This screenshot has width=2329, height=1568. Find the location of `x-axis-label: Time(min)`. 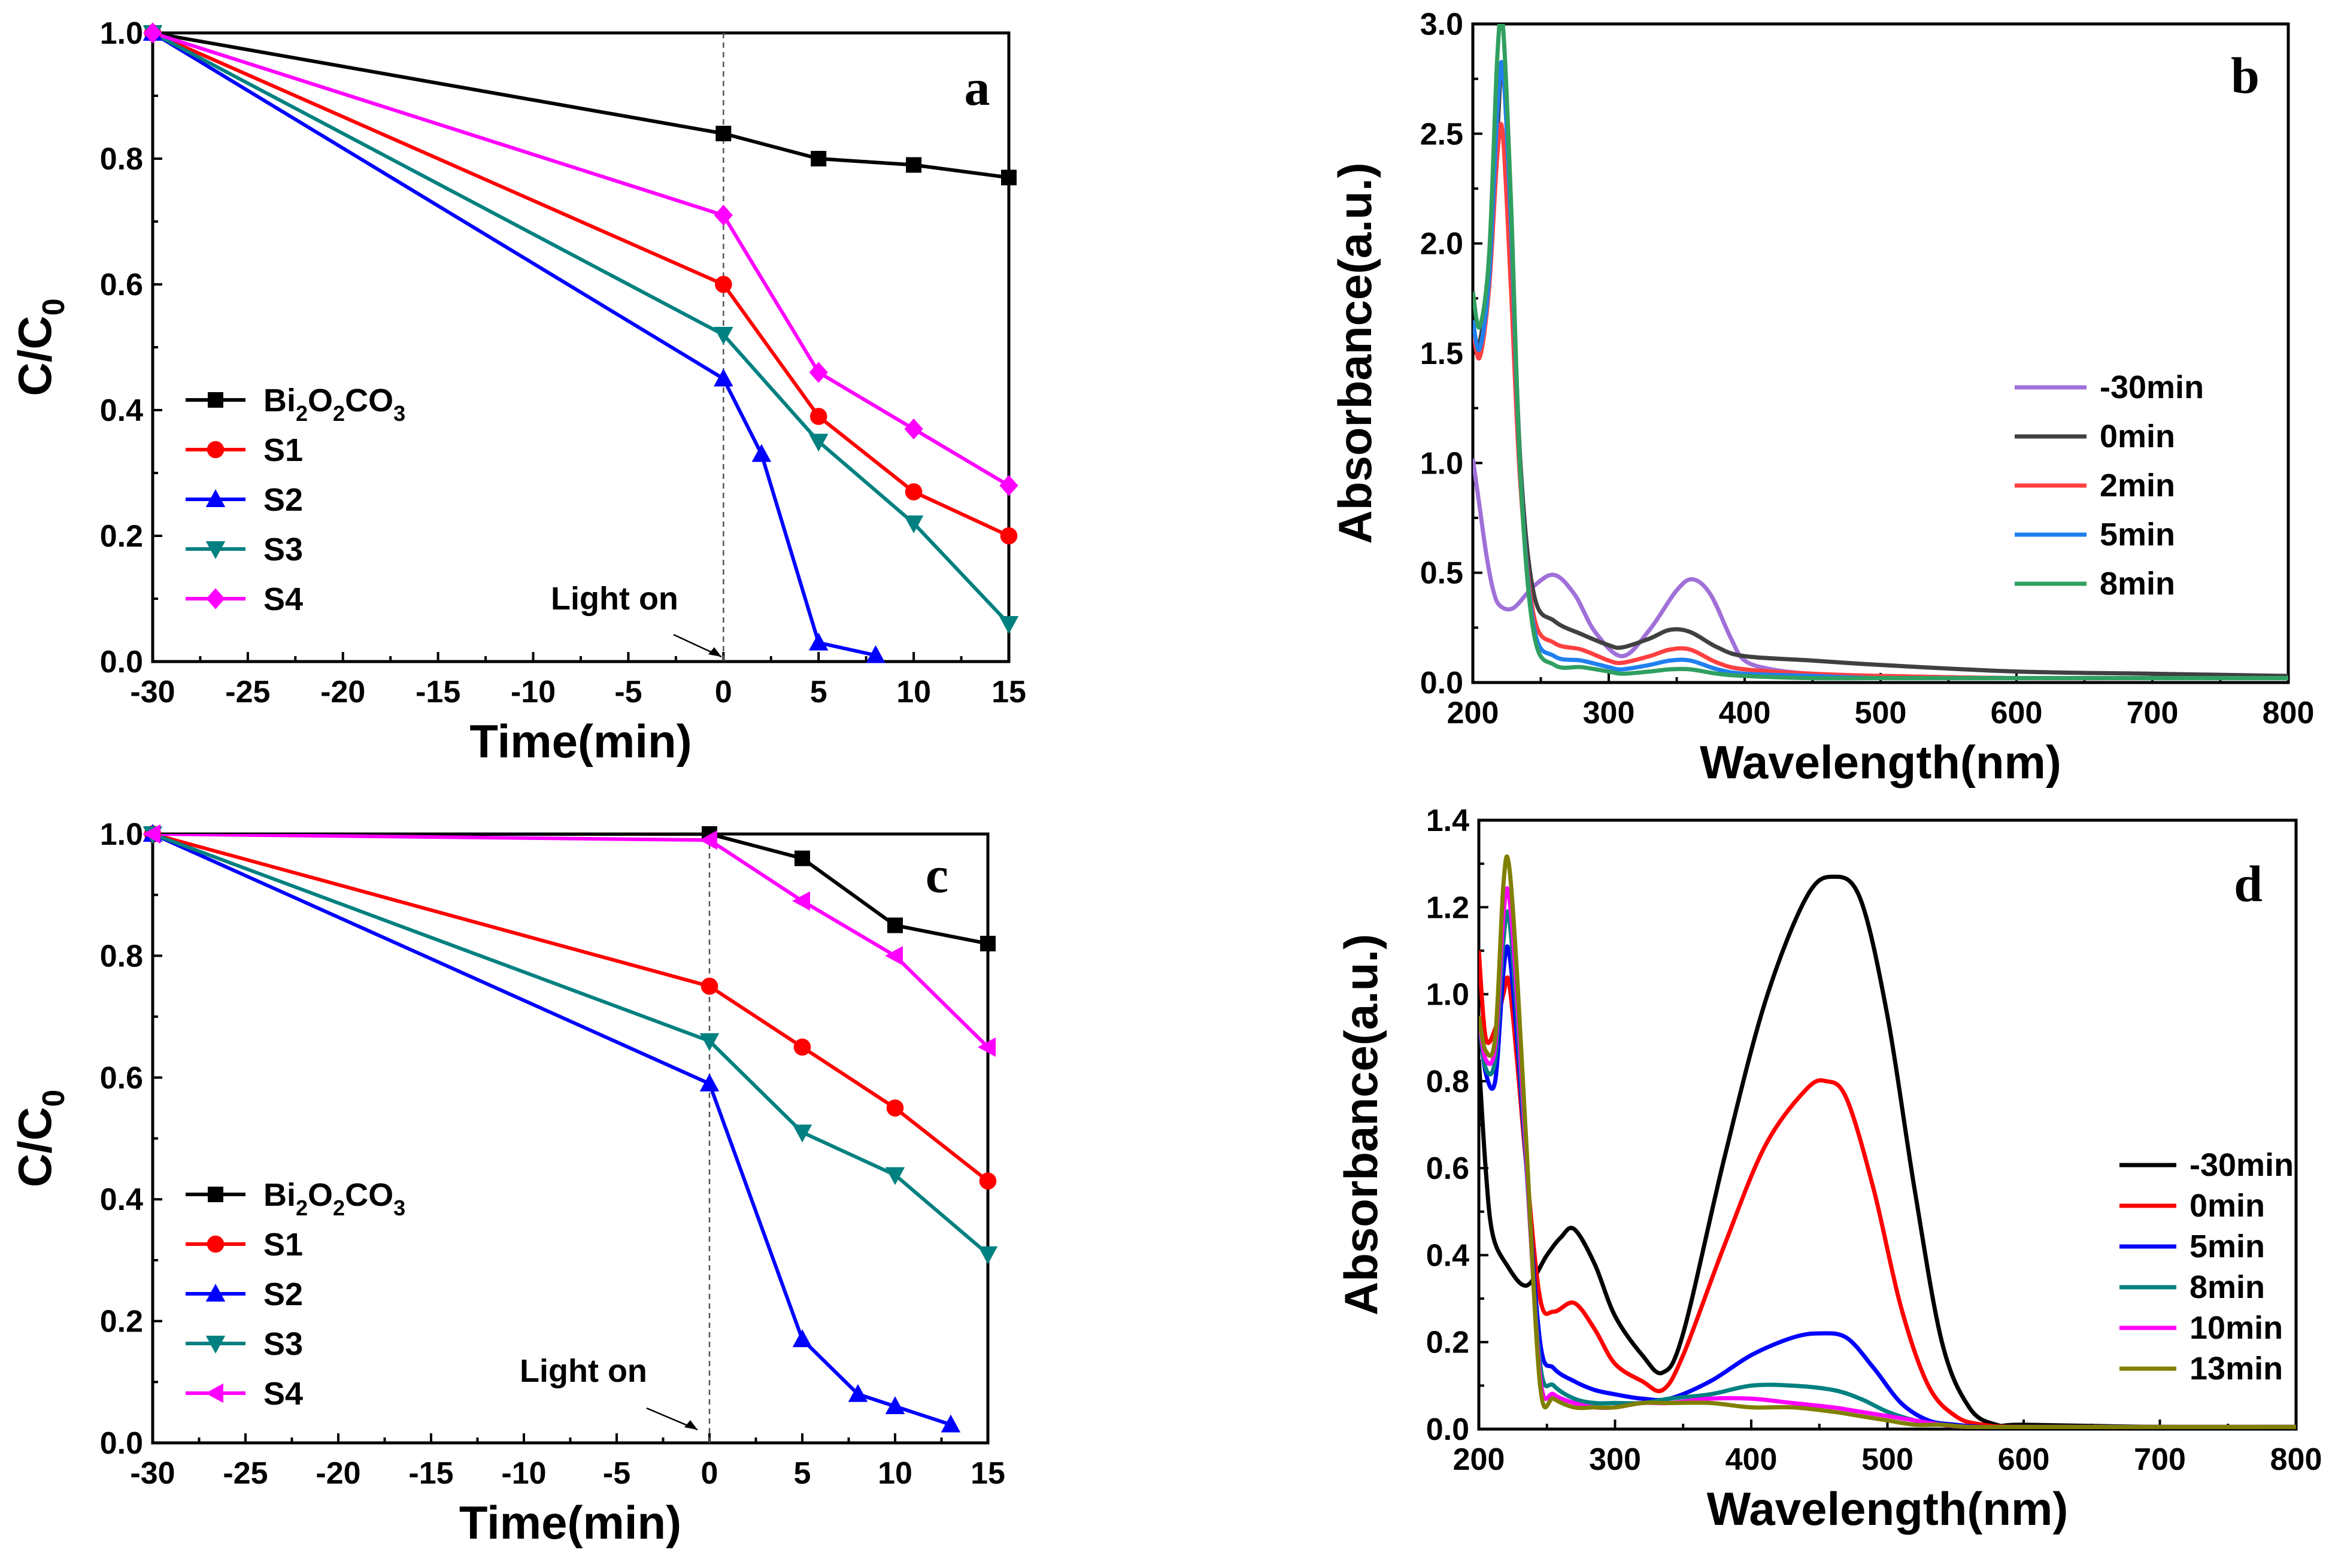

x-axis-label: Time(min) is located at coordinates (570, 1522).